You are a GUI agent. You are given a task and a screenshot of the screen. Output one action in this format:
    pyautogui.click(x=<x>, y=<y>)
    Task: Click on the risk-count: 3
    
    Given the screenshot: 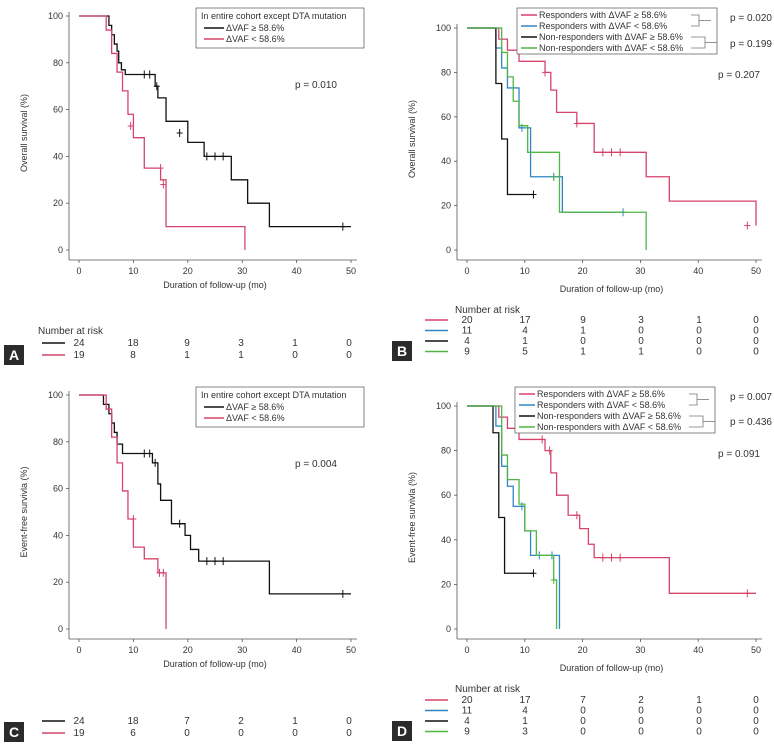 What is the action you would take?
    pyautogui.click(x=641, y=320)
    